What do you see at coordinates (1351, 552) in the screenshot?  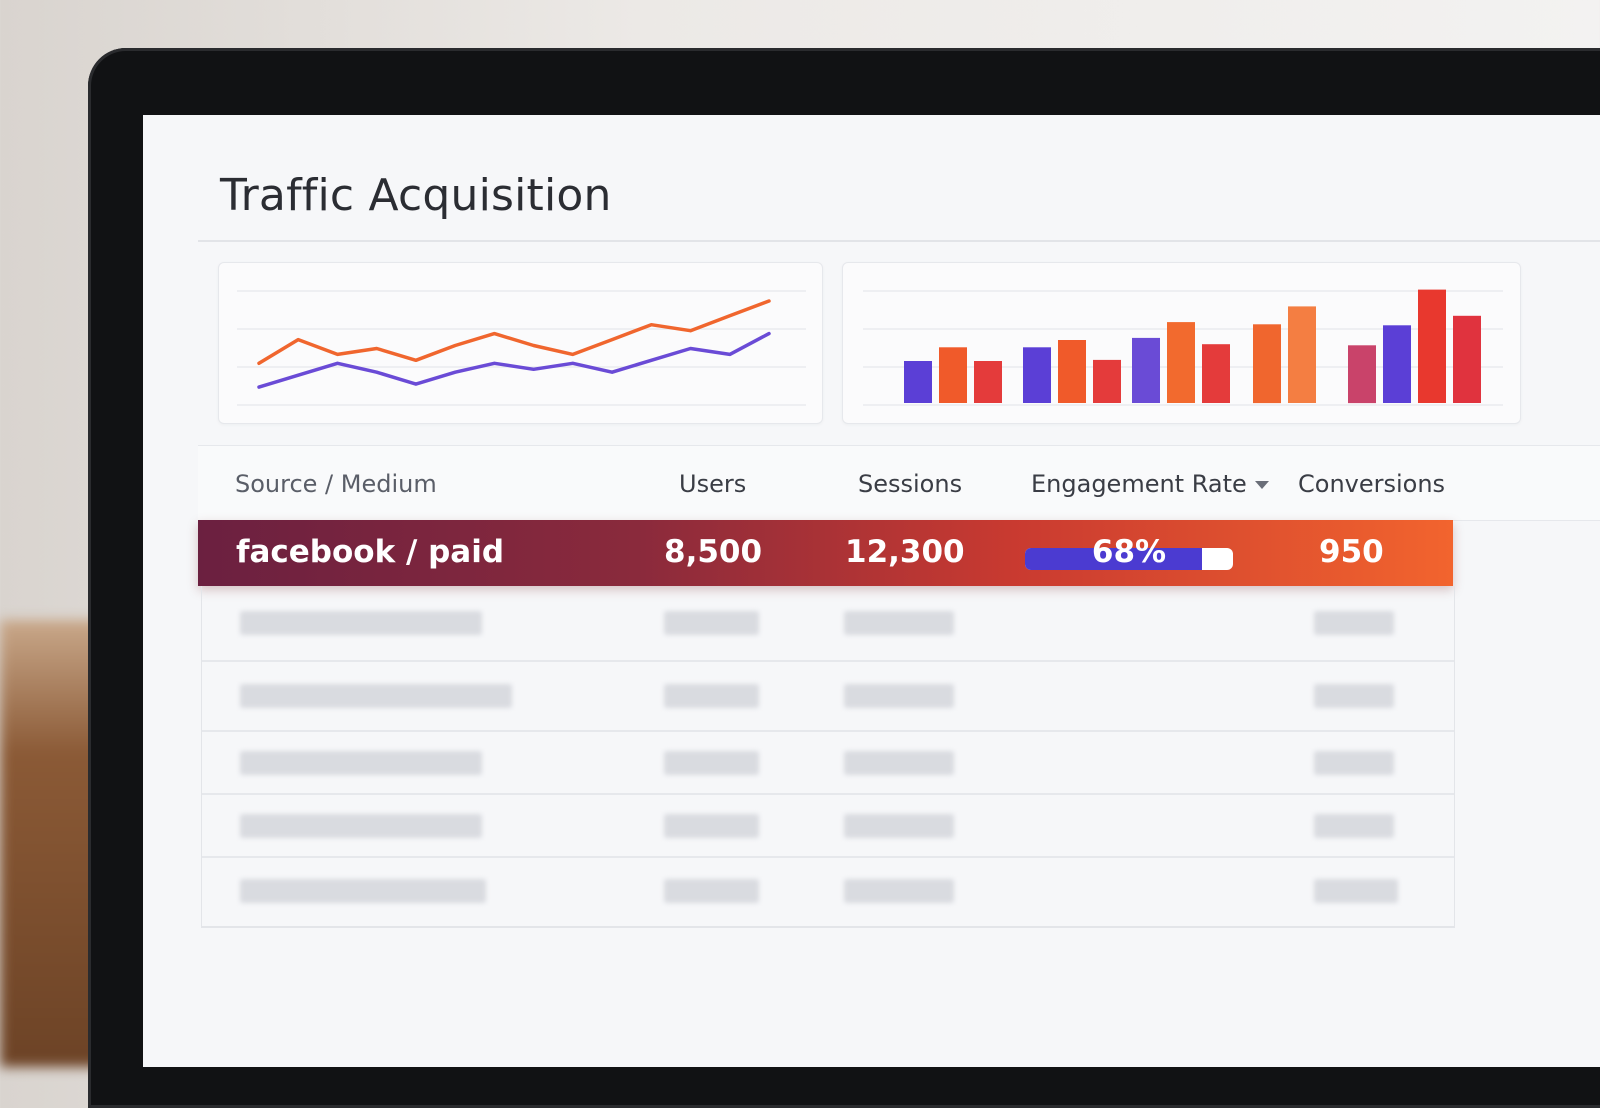 I see `cell-conversions: 950` at bounding box center [1351, 552].